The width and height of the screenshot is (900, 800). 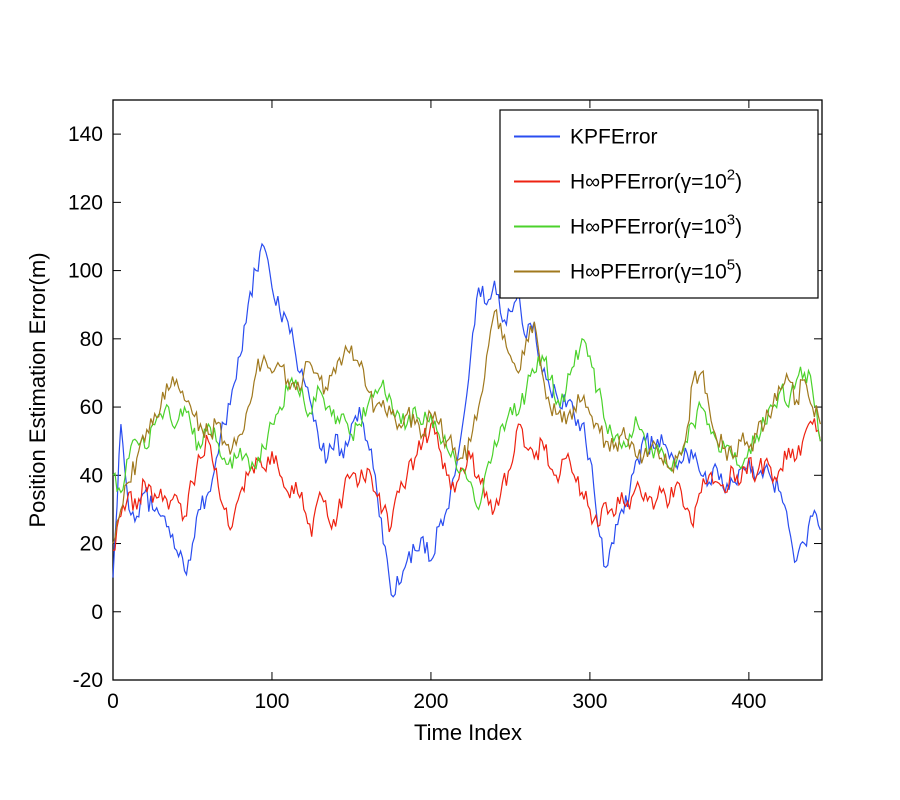 What do you see at coordinates (466, 484) in the screenshot?
I see `series-line-hinf-error-g1e2` at bounding box center [466, 484].